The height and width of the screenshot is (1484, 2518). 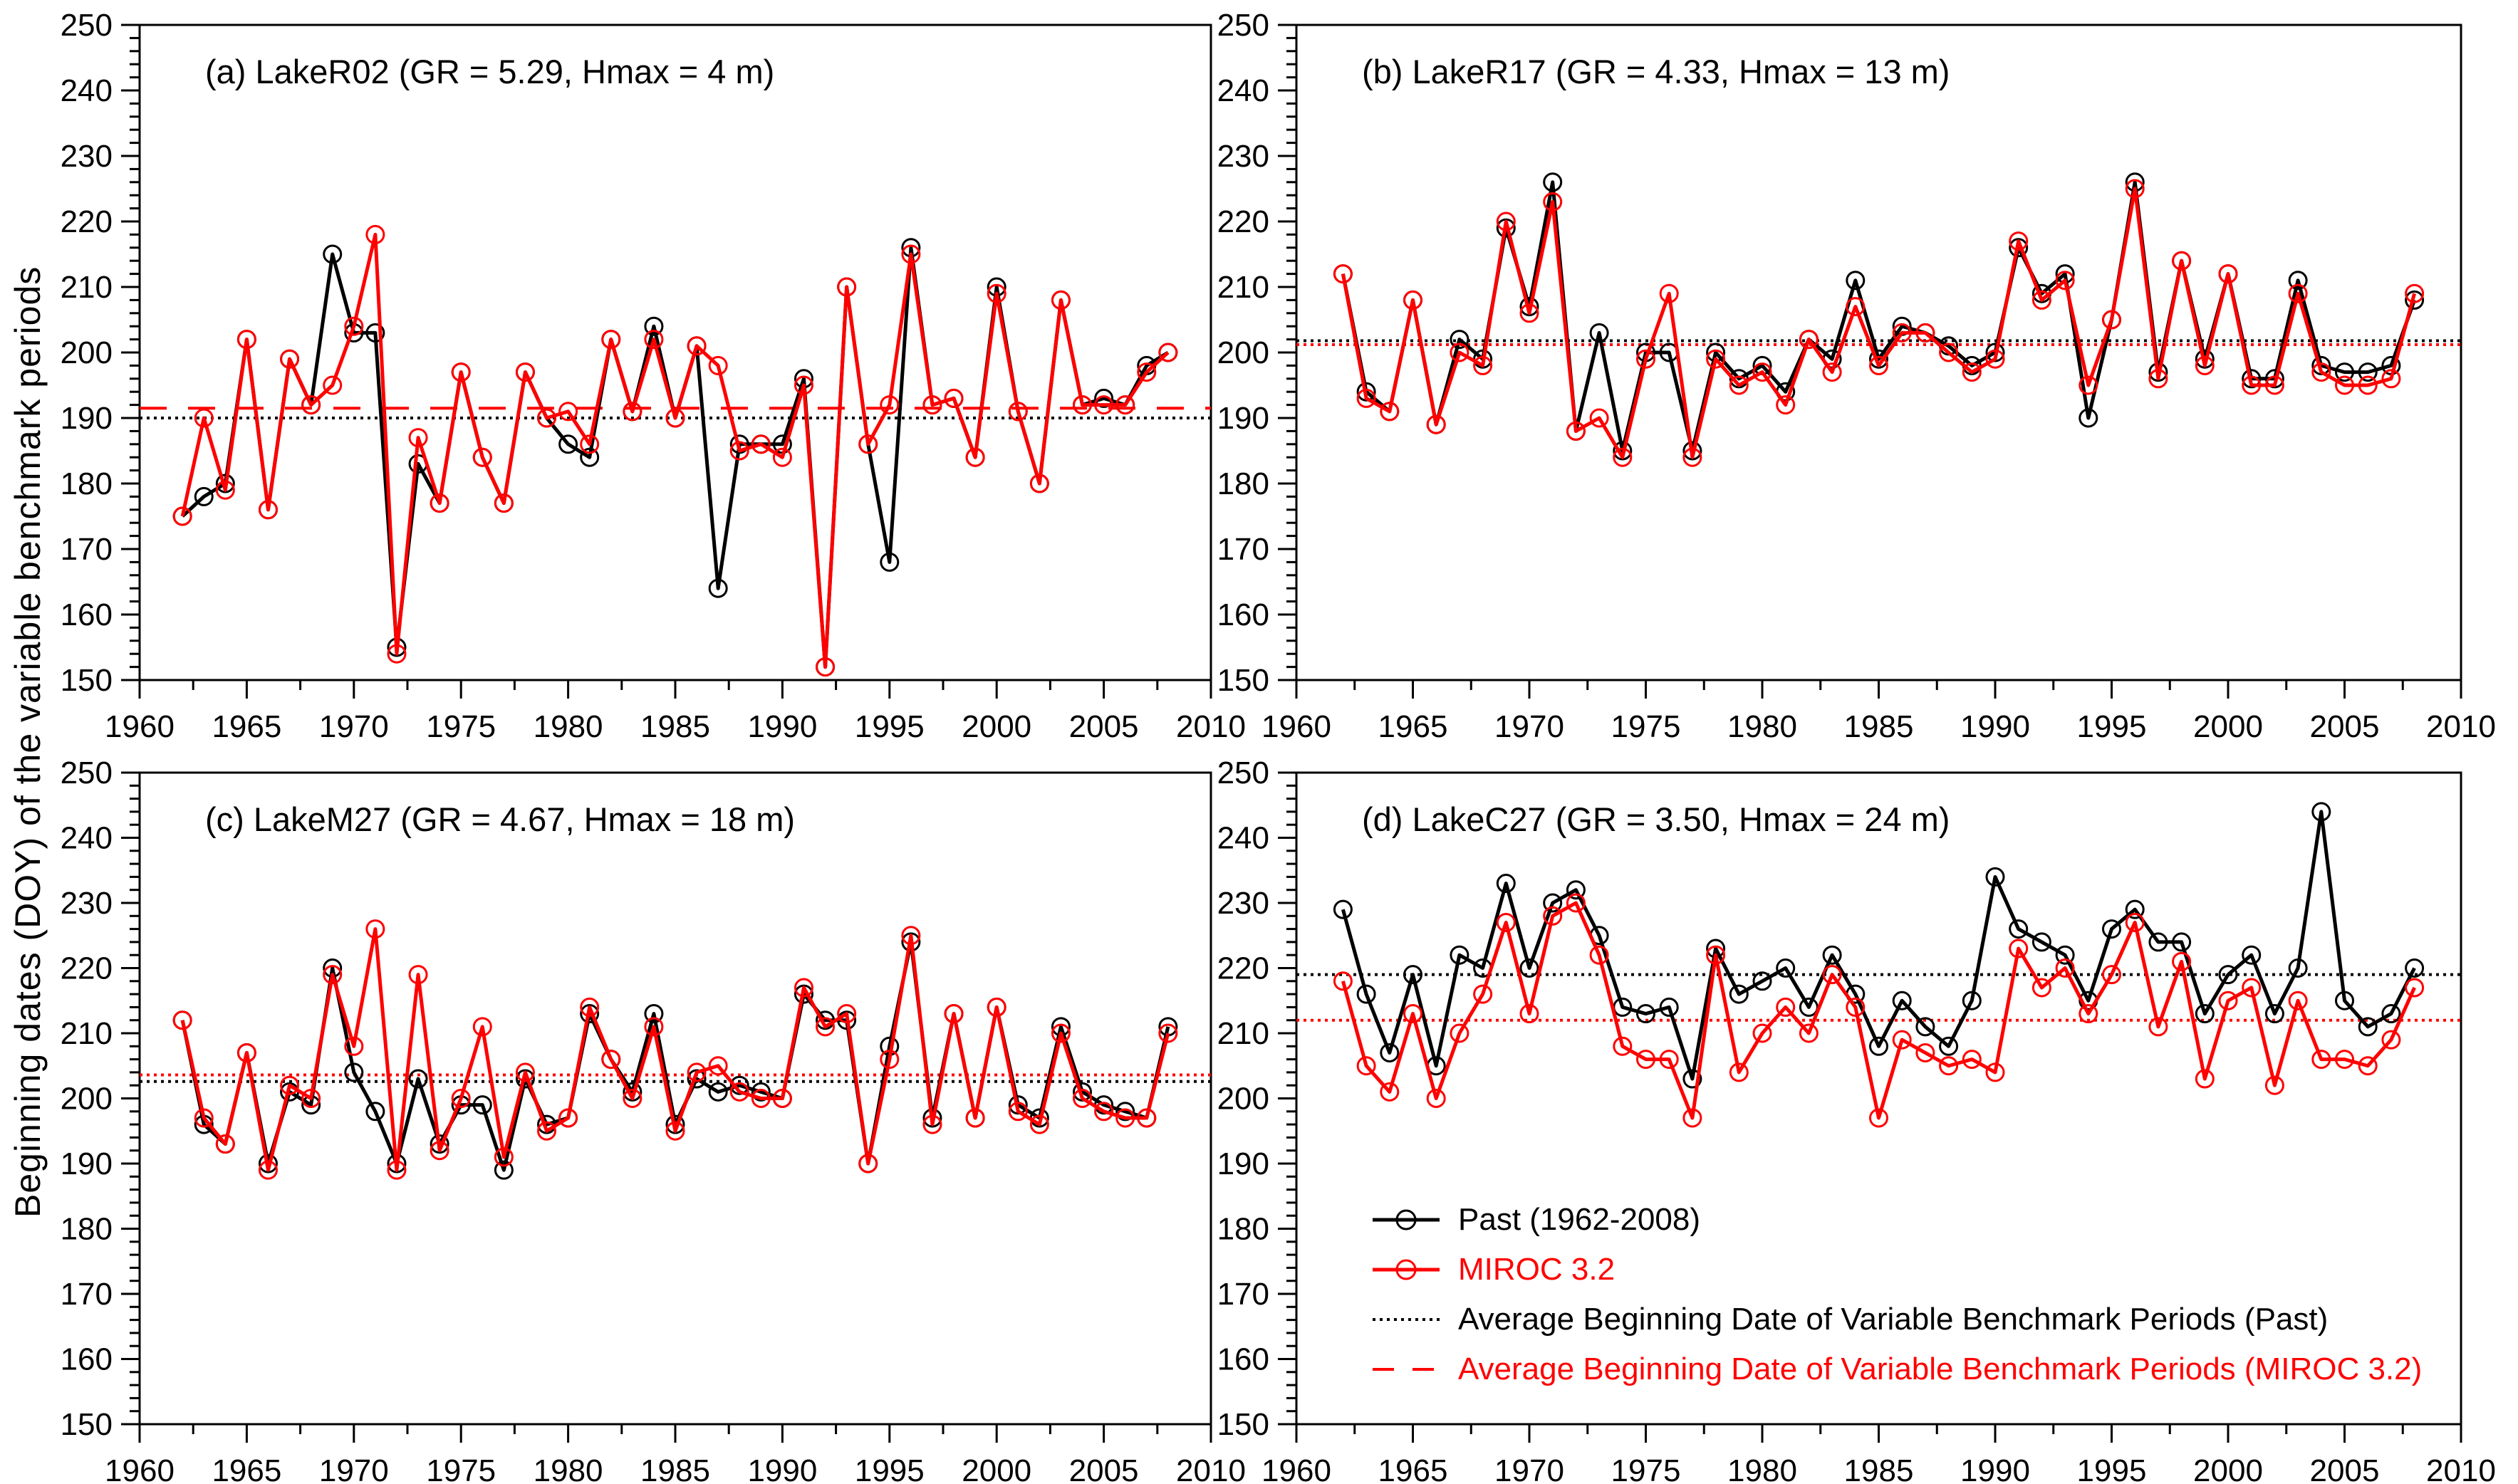 What do you see at coordinates (1579, 1219) in the screenshot?
I see `legend-past-label: Past (1962-2008)` at bounding box center [1579, 1219].